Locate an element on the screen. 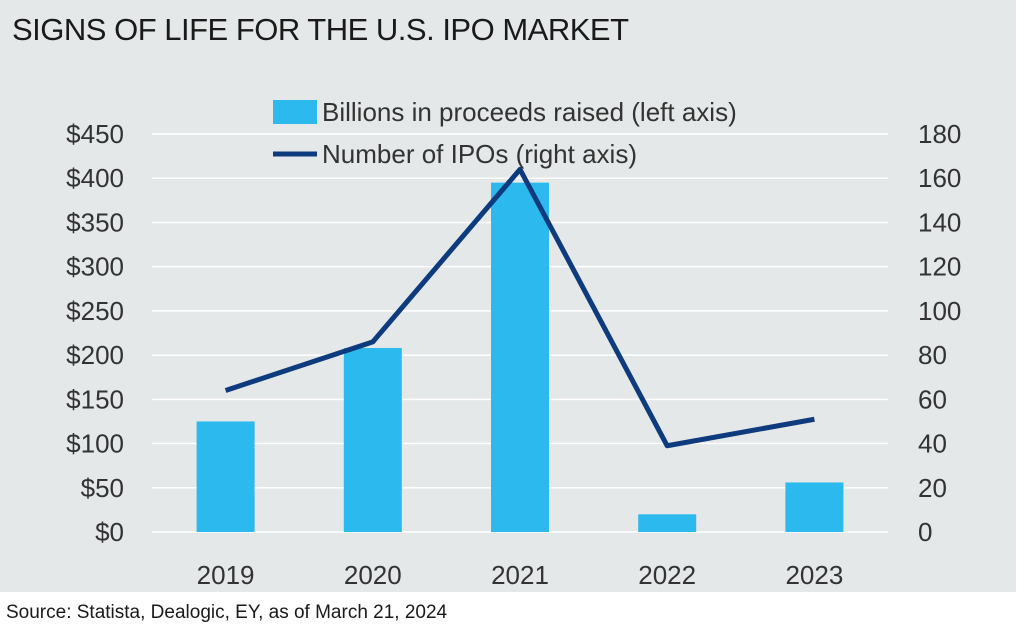  right-tick-label: 100 is located at coordinates (939, 311).